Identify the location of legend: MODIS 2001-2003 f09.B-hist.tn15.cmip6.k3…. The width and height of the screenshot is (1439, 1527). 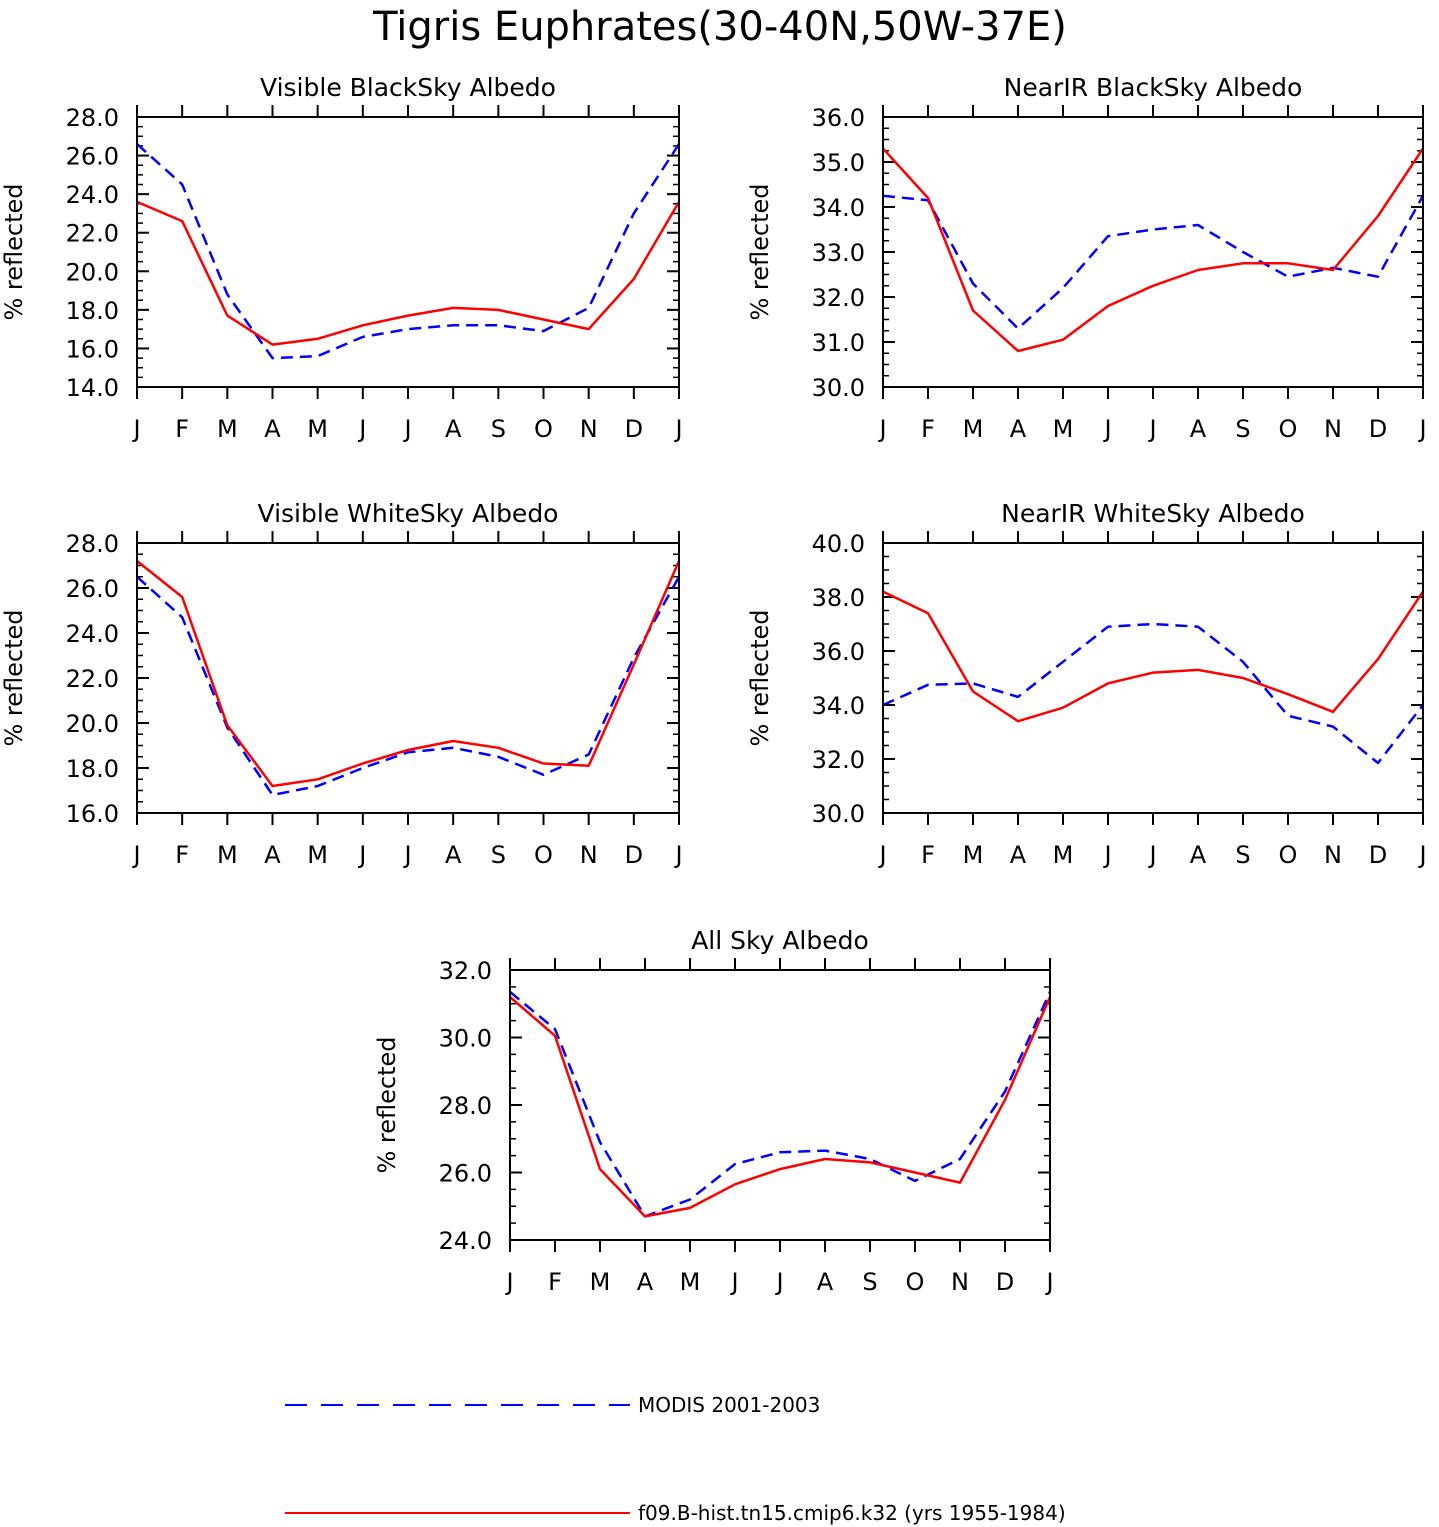
(675, 1459).